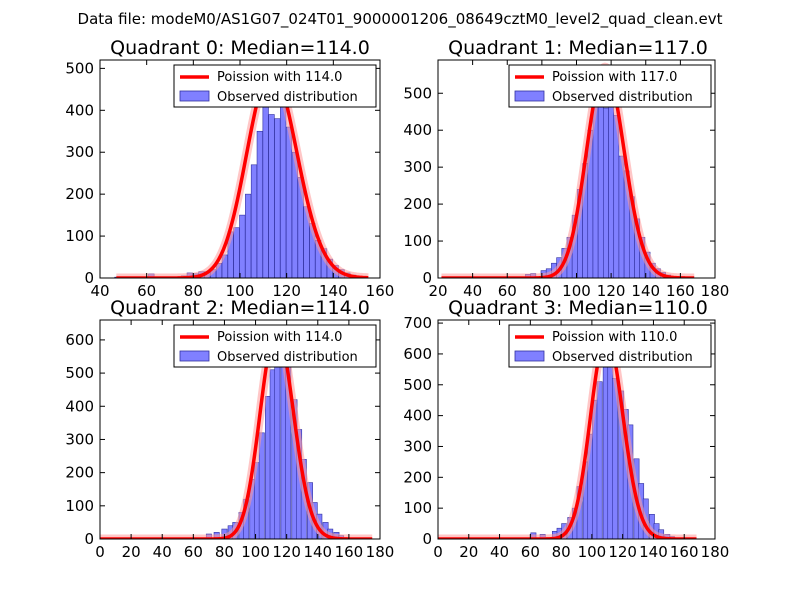 This screenshot has width=800, height=600. Describe the element at coordinates (610, 346) in the screenshot. I see `legend: Poission with 110.0 Observed distribution` at that location.